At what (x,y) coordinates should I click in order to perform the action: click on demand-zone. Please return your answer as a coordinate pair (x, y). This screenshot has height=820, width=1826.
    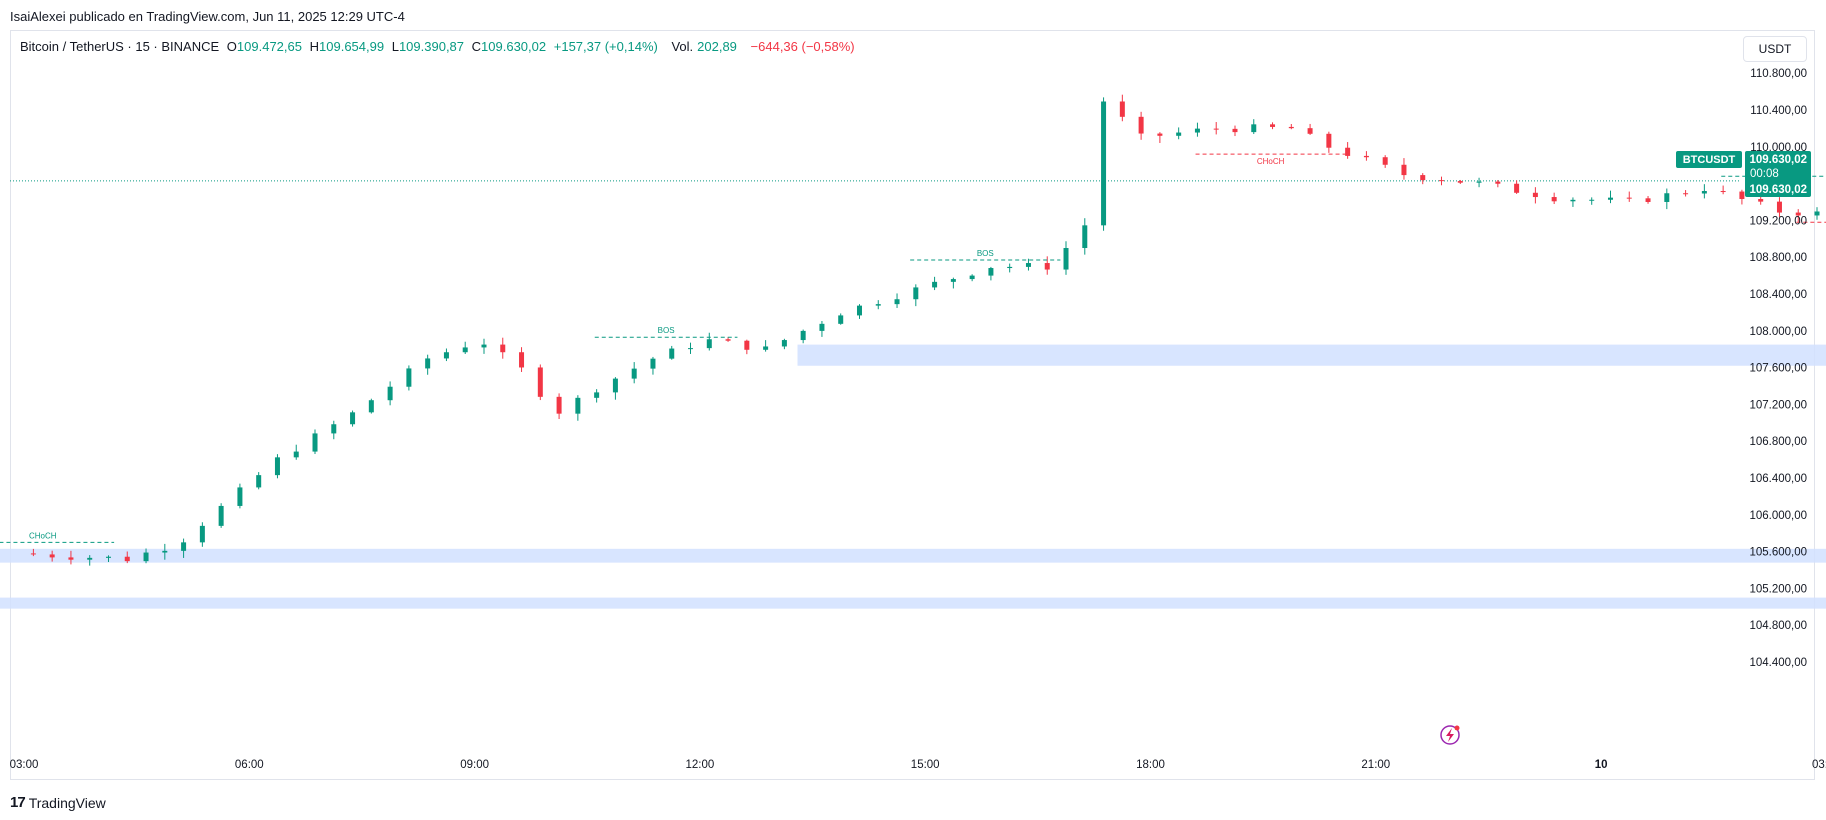
    Looking at the image, I should click on (913, 555).